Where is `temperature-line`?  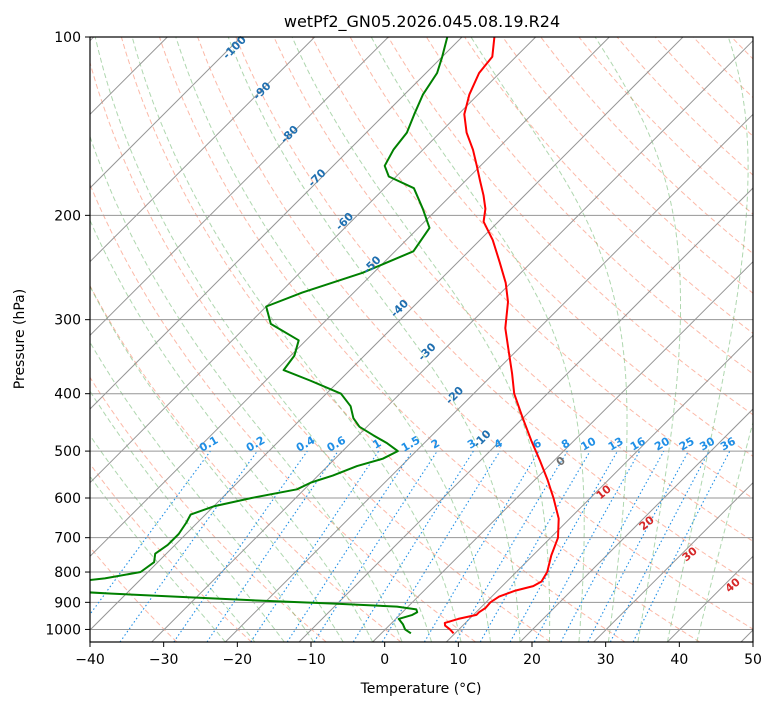
temperature-line is located at coordinates (501, 335).